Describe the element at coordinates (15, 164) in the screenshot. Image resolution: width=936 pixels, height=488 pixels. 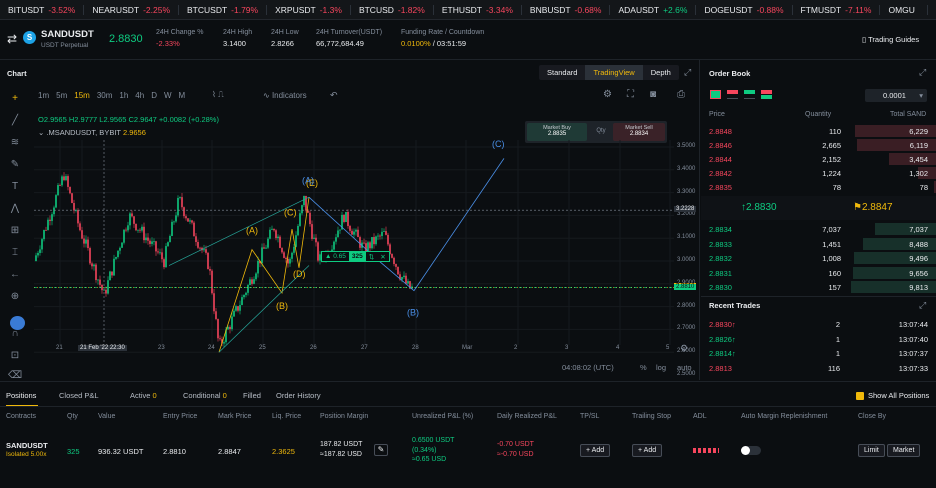
I see `brush-icon: ✎` at that location.